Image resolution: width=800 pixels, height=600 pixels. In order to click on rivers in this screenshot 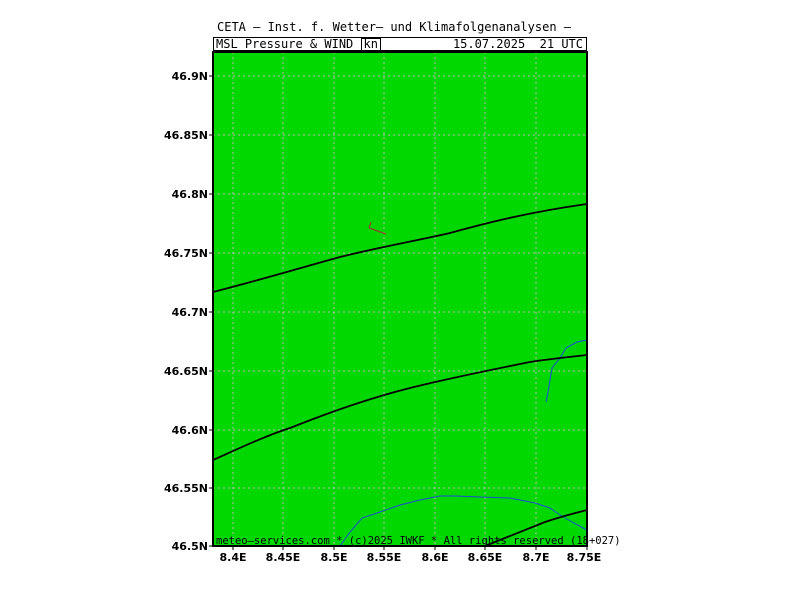, I will do `click(463, 443)`.